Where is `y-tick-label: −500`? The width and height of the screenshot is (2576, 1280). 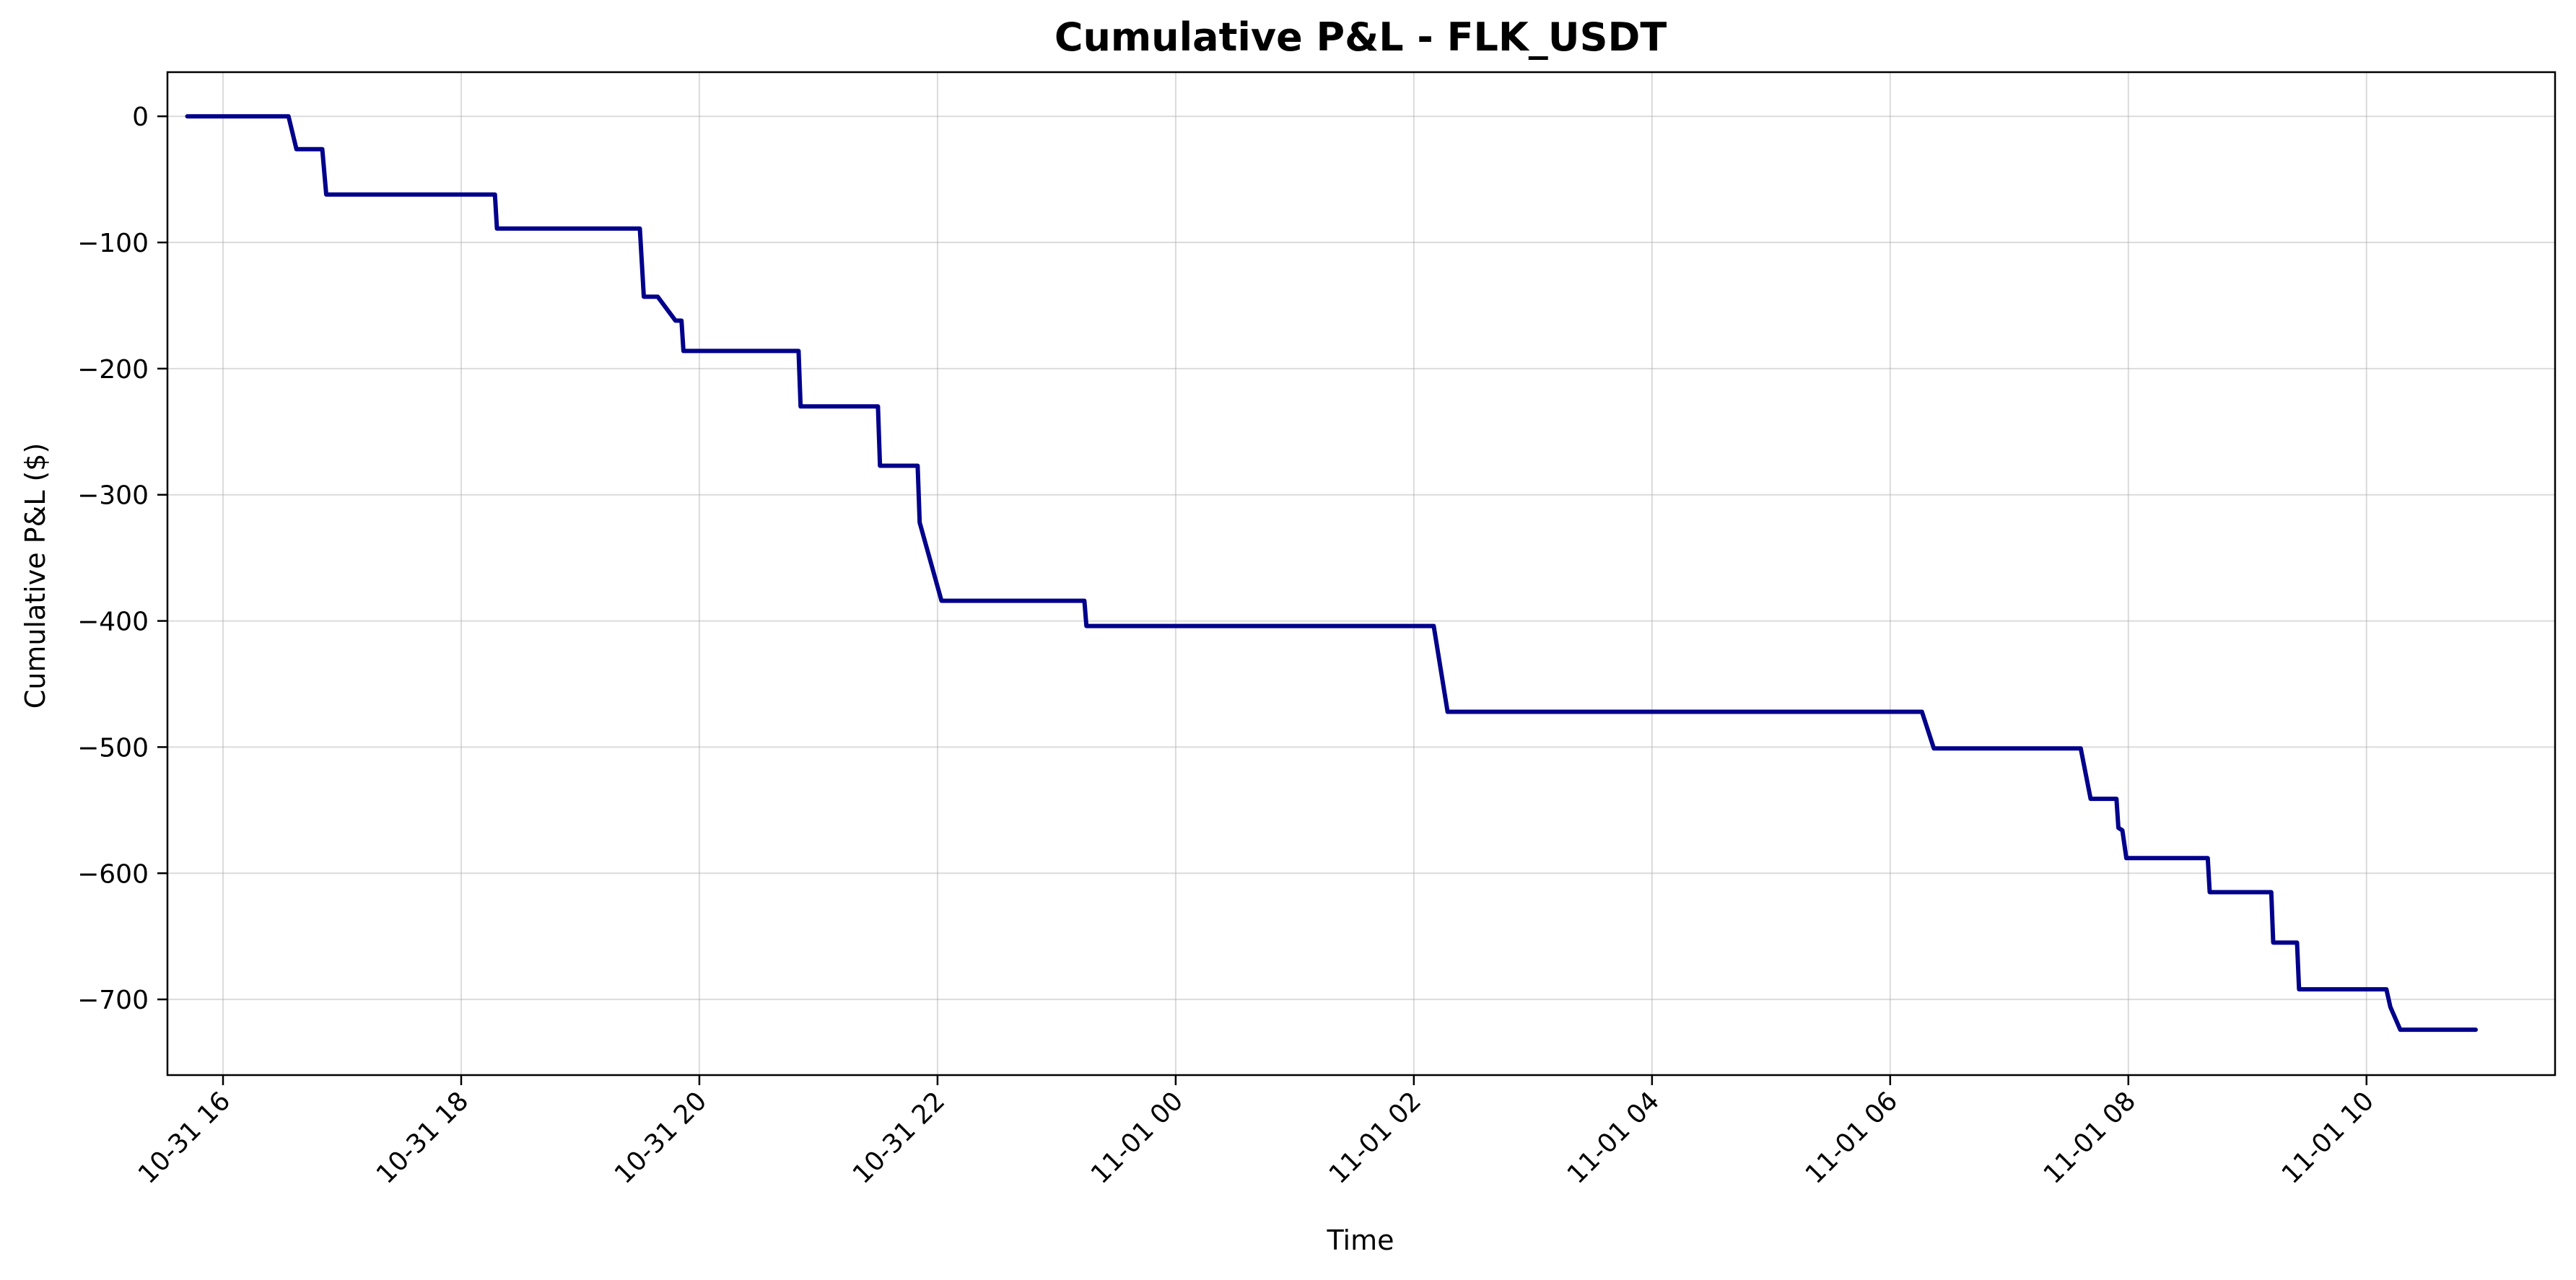
y-tick-label: −500 is located at coordinates (113, 748).